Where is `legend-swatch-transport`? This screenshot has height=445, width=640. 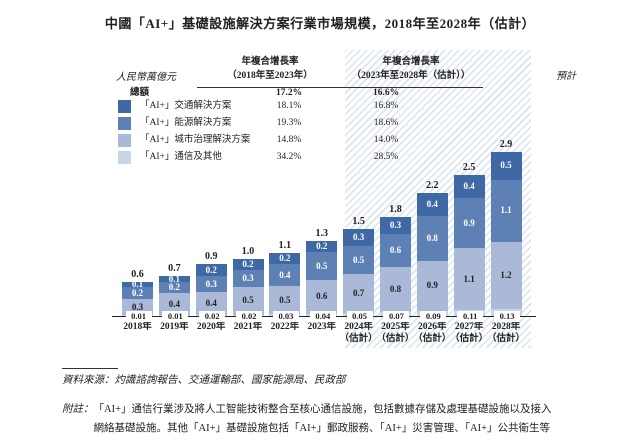 legend-swatch-transport is located at coordinates (124, 106).